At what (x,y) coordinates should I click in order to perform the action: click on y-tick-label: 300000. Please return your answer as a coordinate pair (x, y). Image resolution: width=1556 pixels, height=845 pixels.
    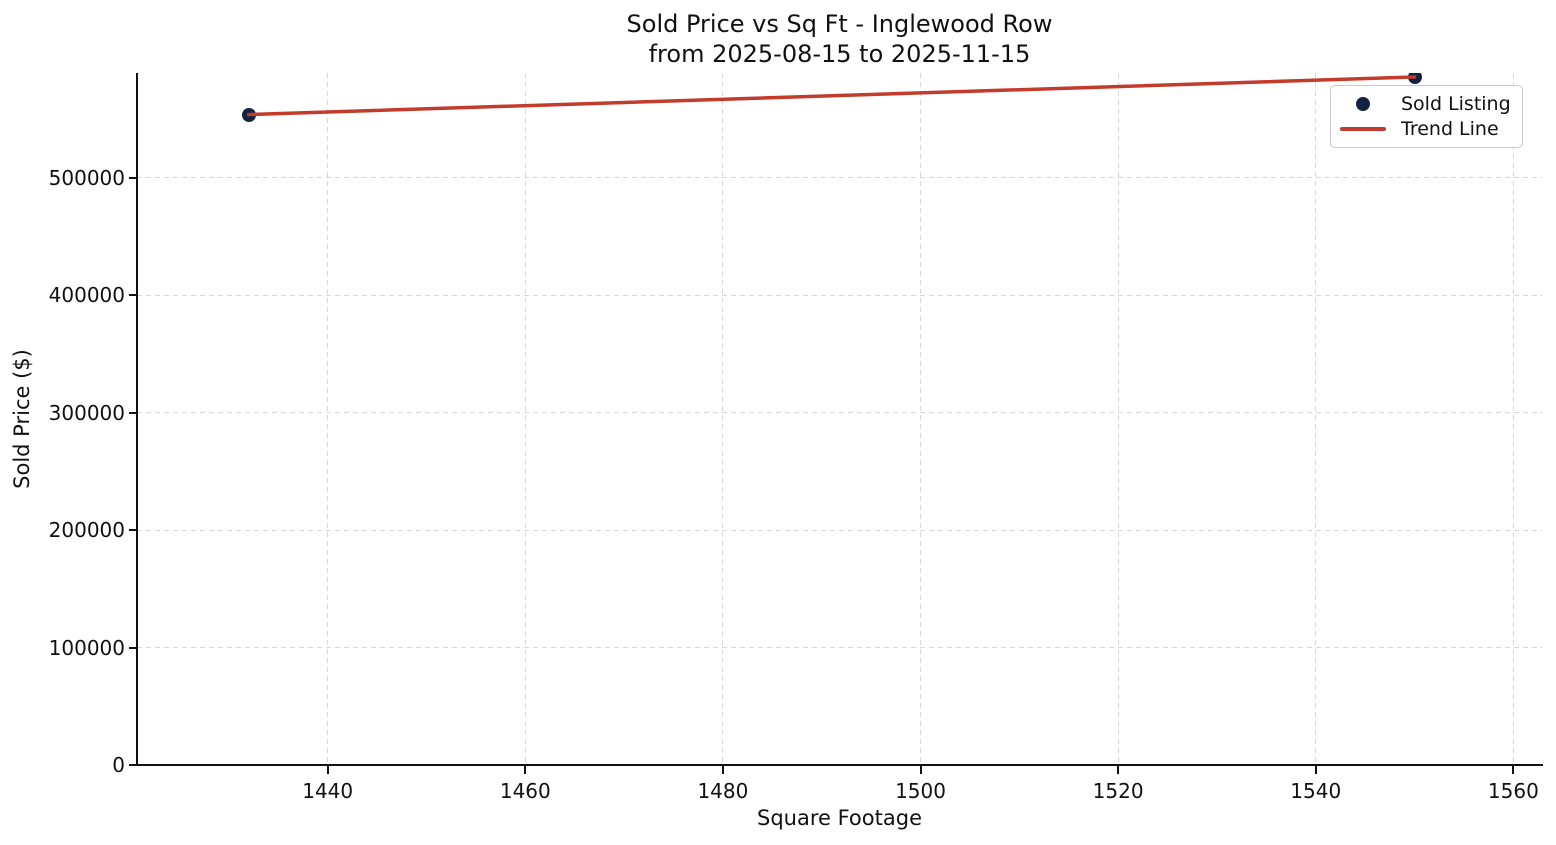
    Looking at the image, I should click on (86, 412).